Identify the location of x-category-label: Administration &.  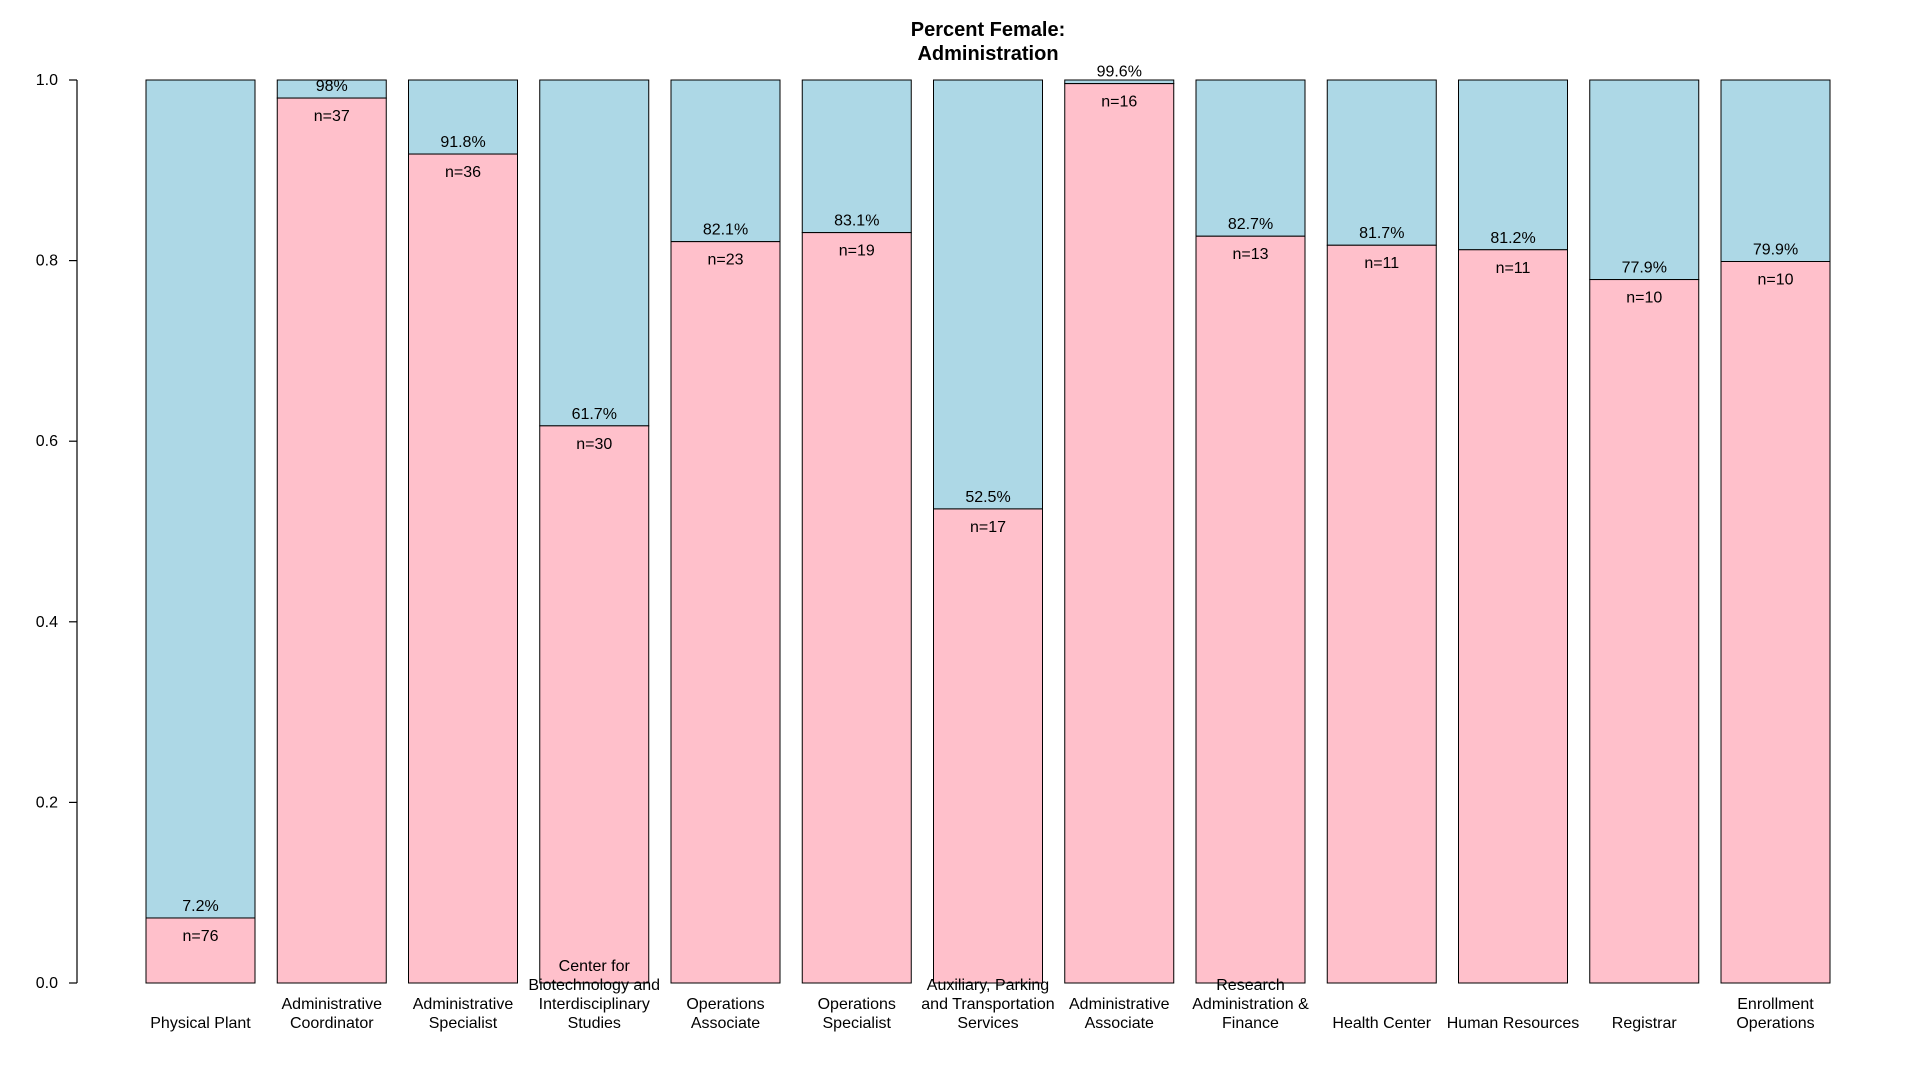
(1250, 1004).